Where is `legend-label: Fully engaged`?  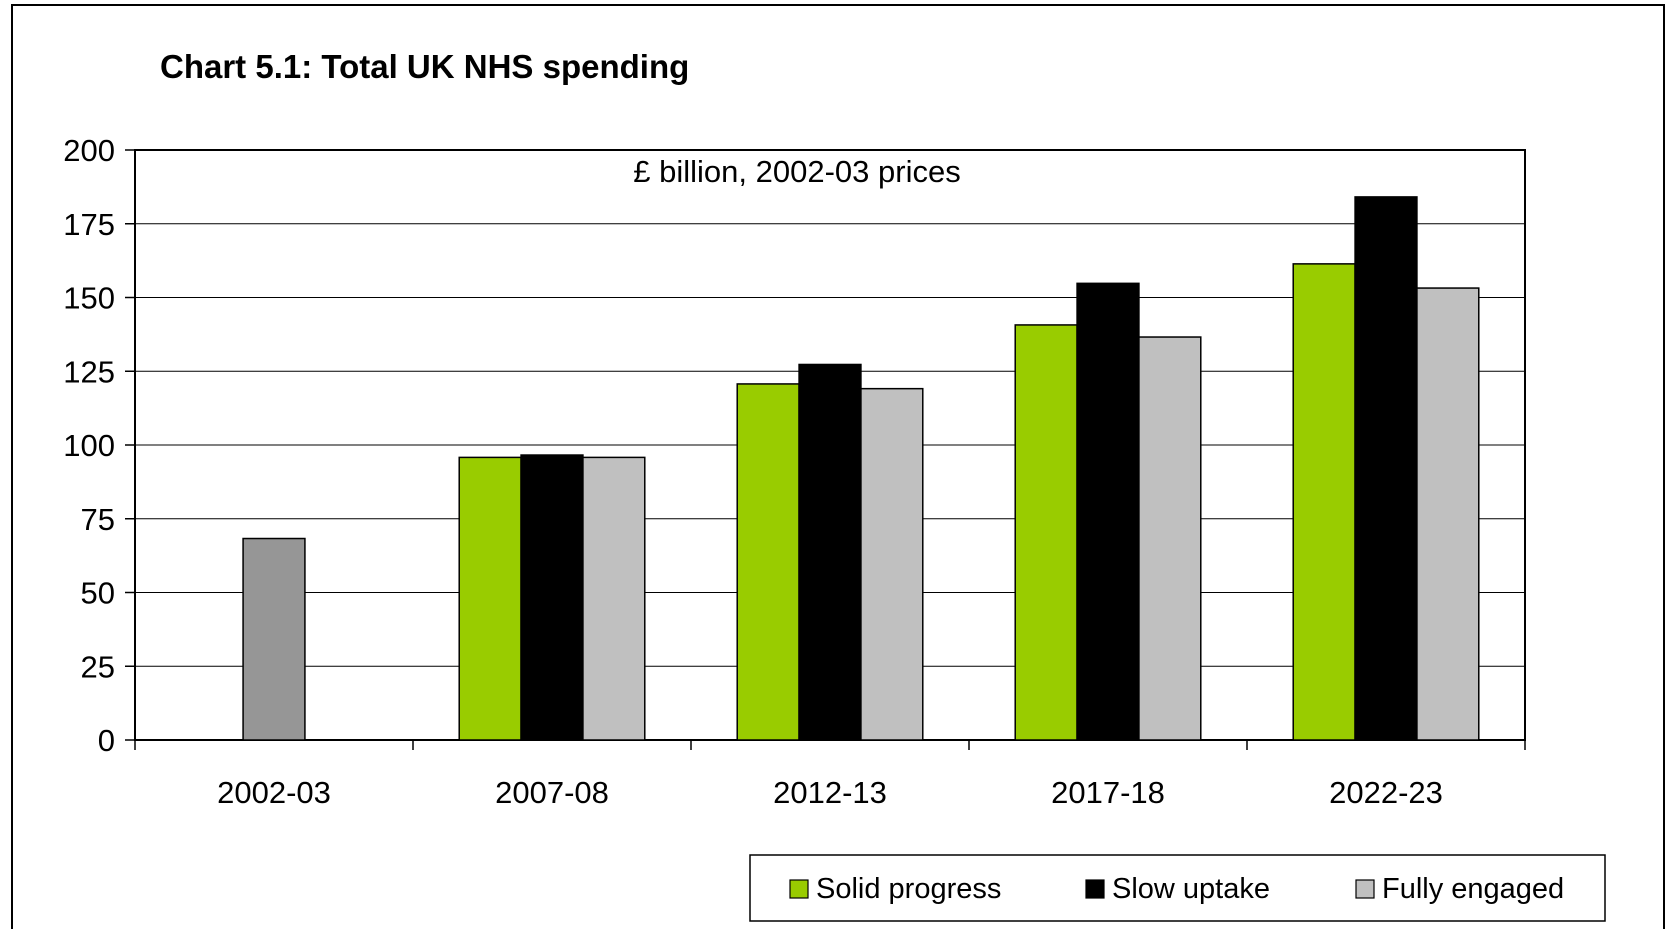
legend-label: Fully engaged is located at coordinates (1473, 889).